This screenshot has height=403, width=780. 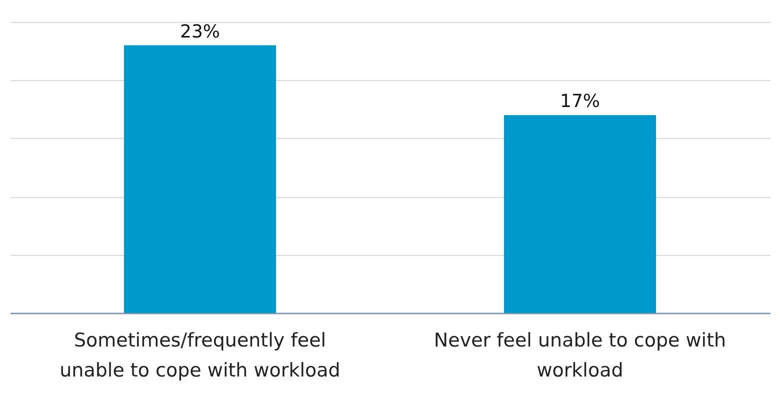 What do you see at coordinates (200, 356) in the screenshot?
I see `x-tick-label: Sometimes/frequently feel unable to cope with workload` at bounding box center [200, 356].